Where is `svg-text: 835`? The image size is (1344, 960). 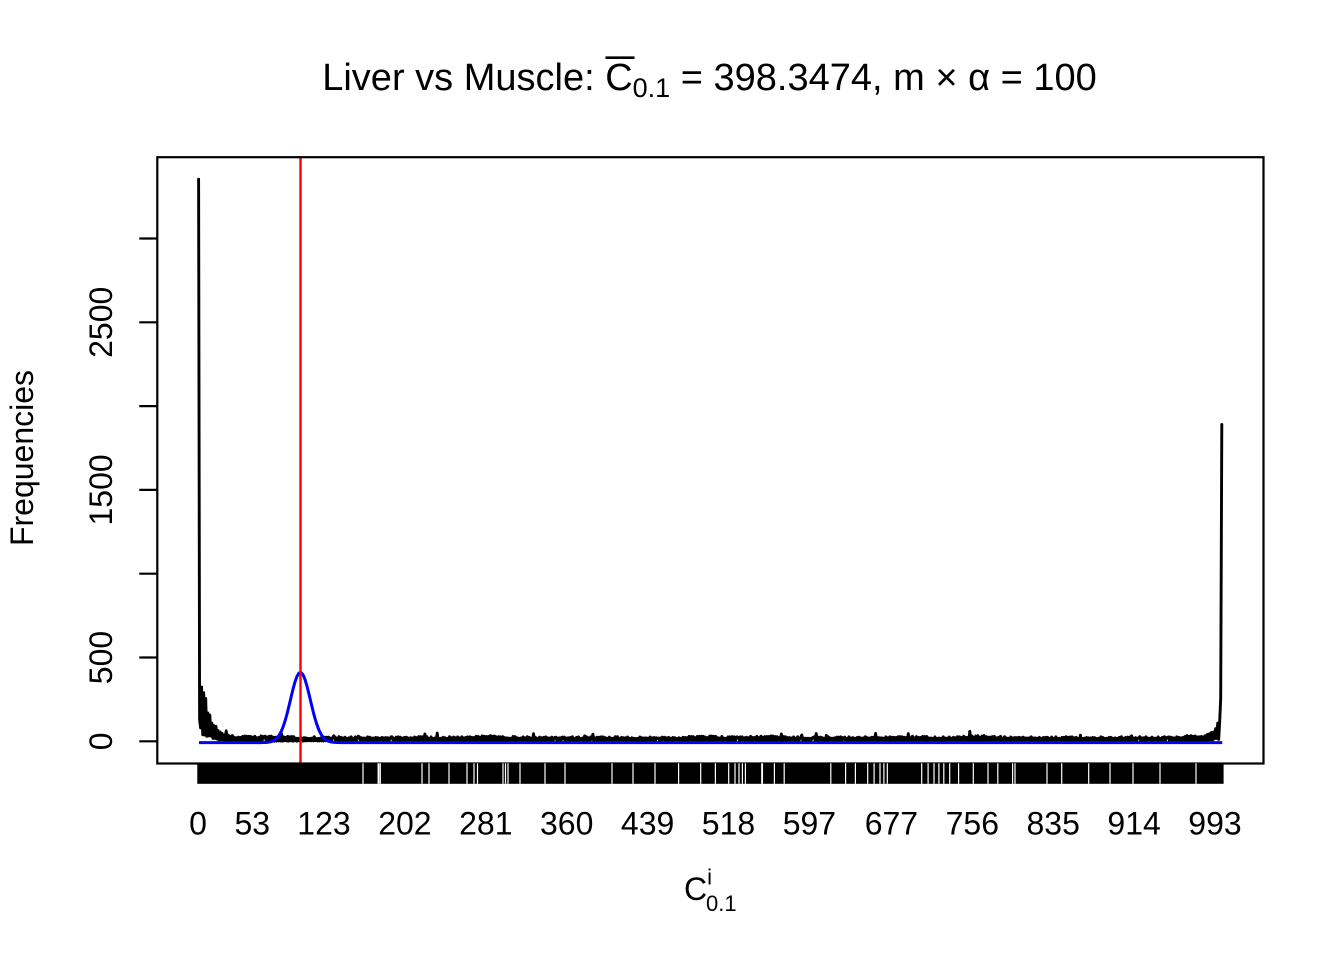 svg-text: 835 is located at coordinates (1053, 824).